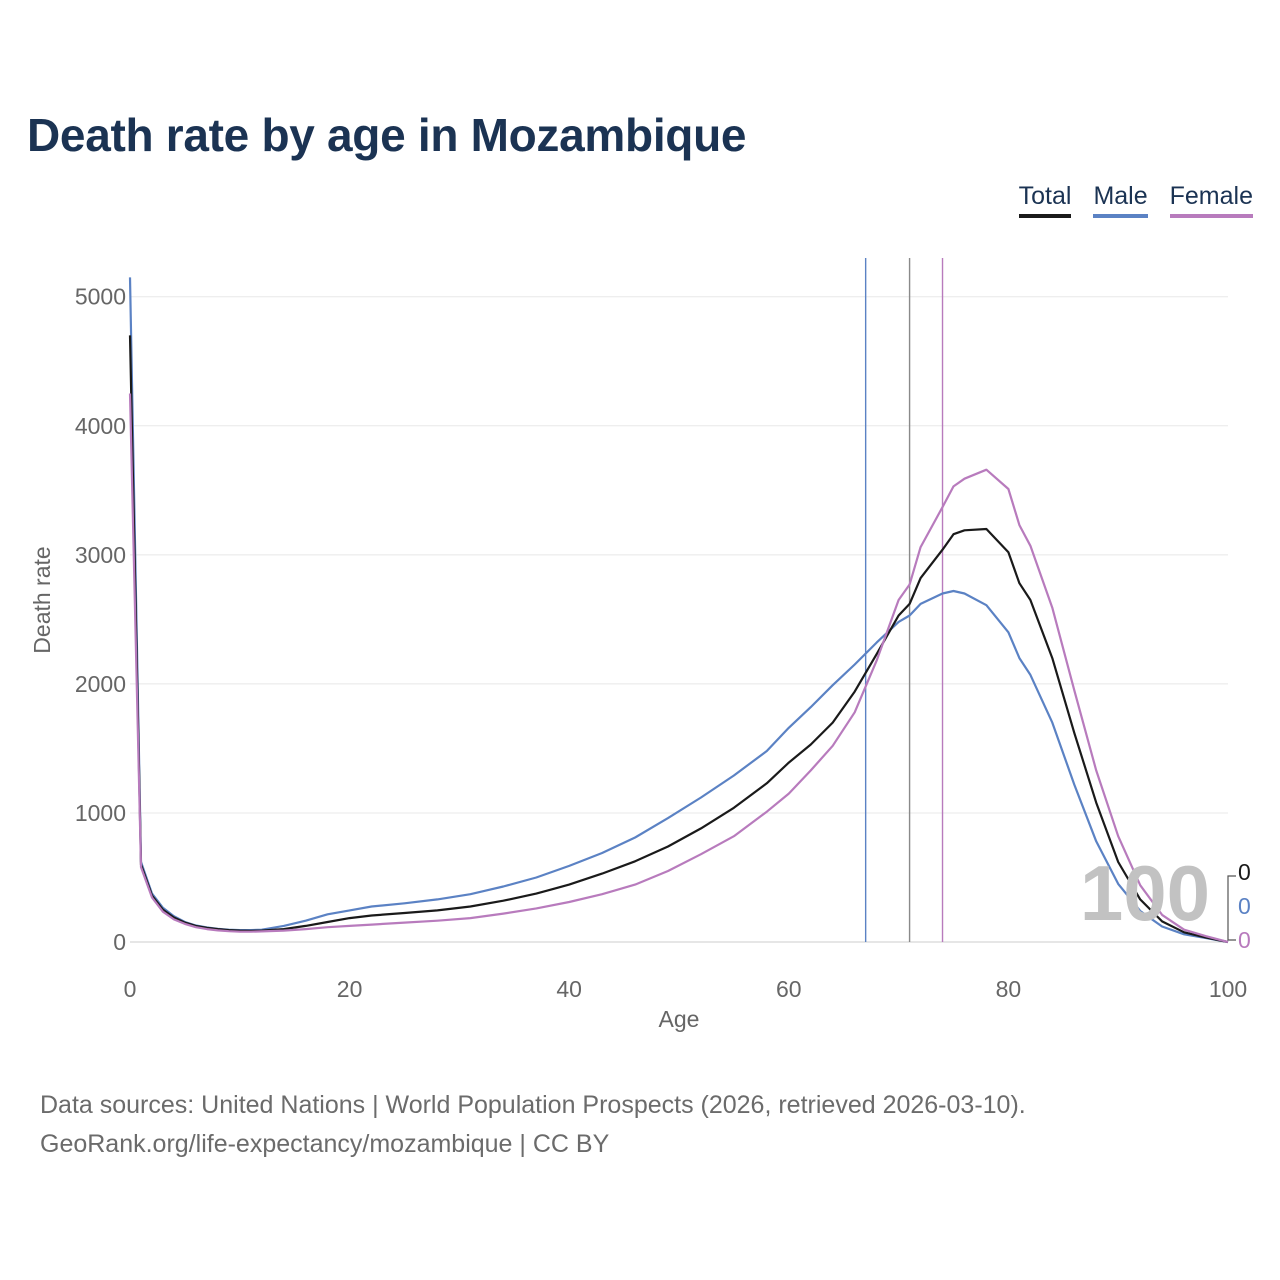  What do you see at coordinates (350, 989) in the screenshot?
I see `x-tick-label: 20` at bounding box center [350, 989].